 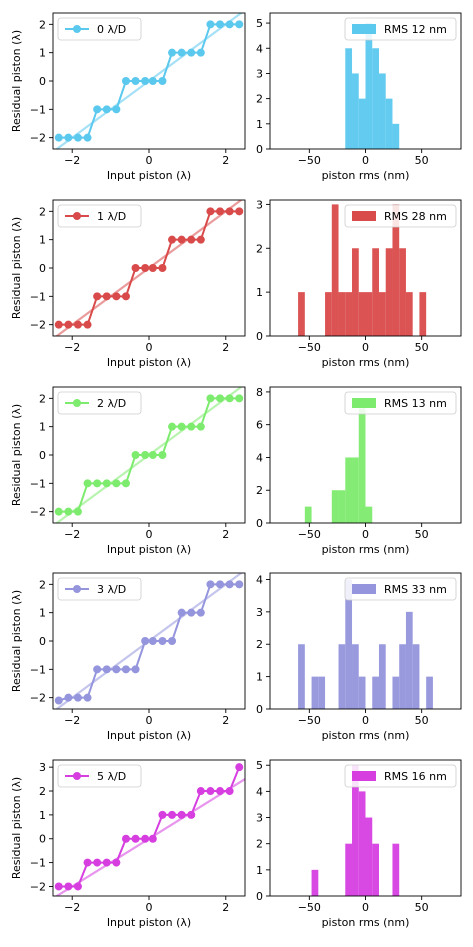 What do you see at coordinates (400, 216) in the screenshot?
I see `legend: RMS 28 nm` at bounding box center [400, 216].